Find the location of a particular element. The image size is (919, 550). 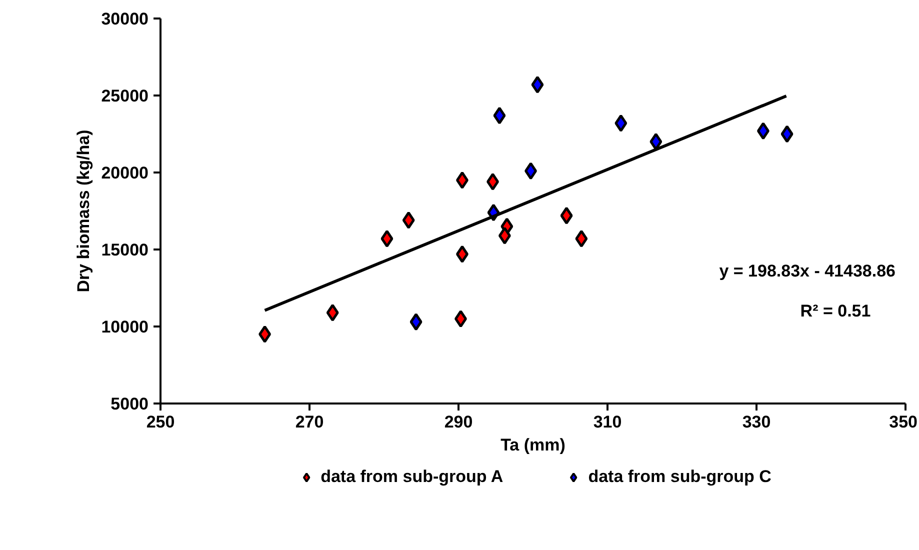

x-tick-label: 330 is located at coordinates (756, 422).